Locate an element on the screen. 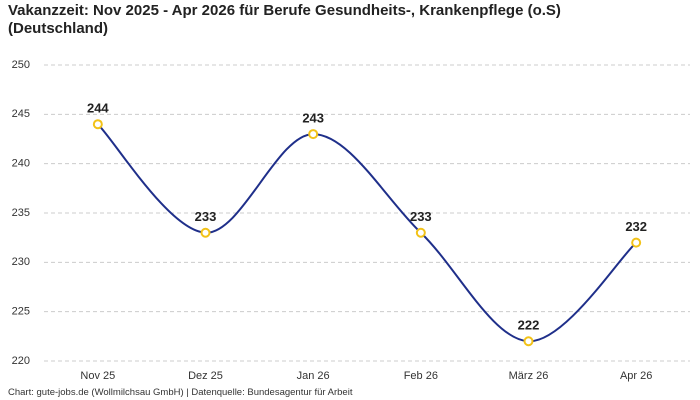  x-tick-label: Dez 25 is located at coordinates (205, 376).